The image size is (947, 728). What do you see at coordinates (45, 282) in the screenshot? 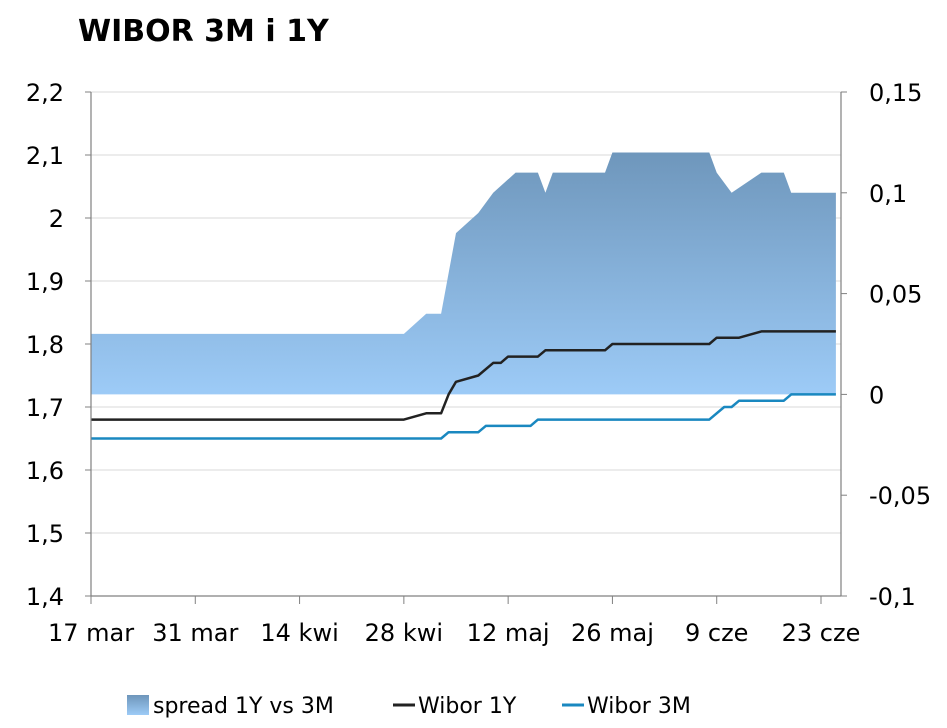
I see `y-left-tick-label: 1,9` at bounding box center [45, 282].